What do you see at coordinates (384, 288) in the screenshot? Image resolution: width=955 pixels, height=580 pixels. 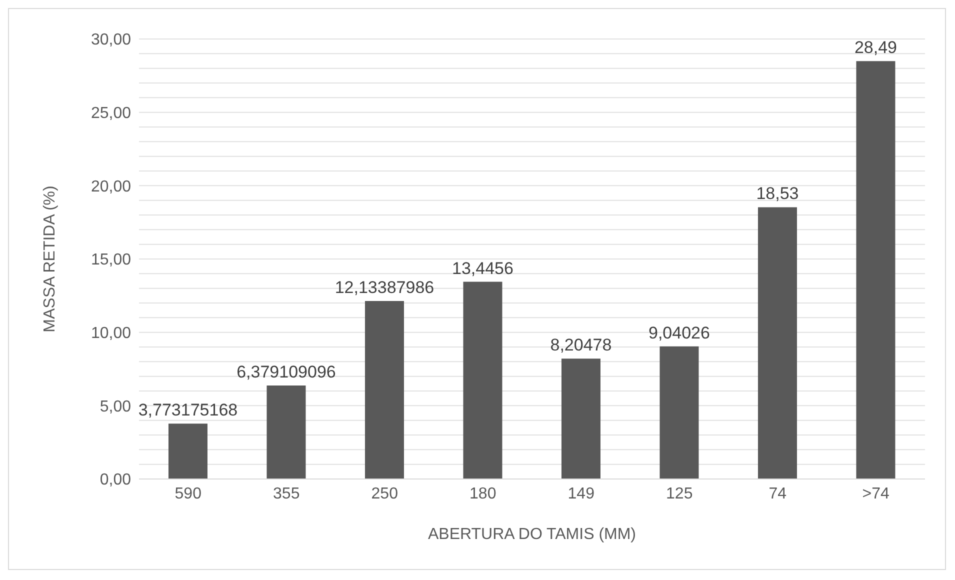 I see `data-label: 12,13387986` at bounding box center [384, 288].